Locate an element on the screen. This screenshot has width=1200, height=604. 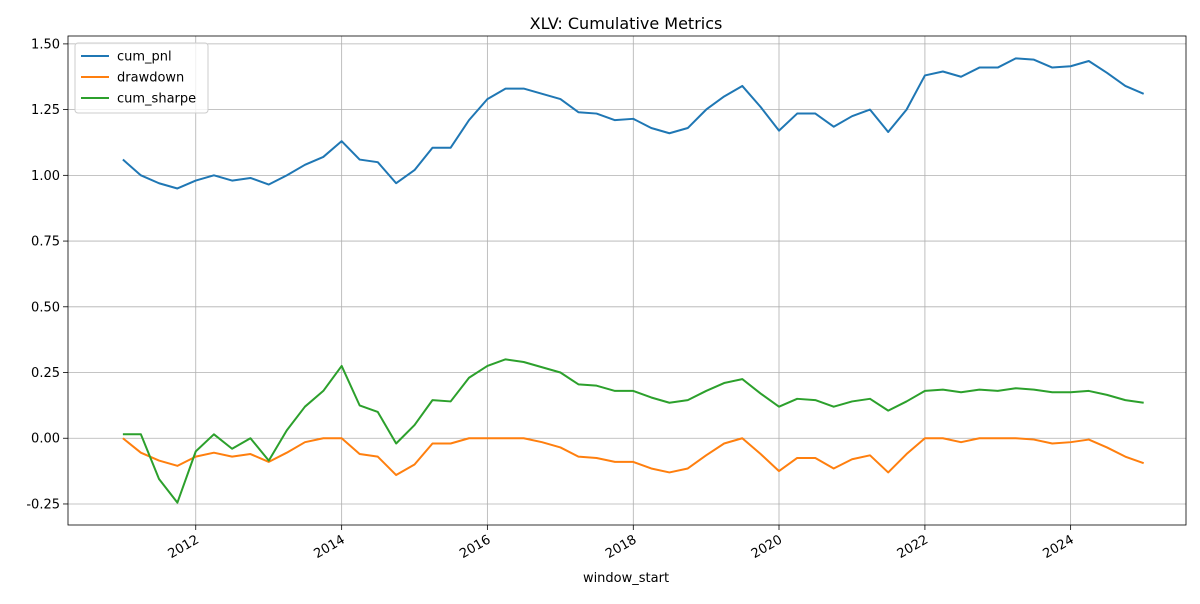
x-tick-label: 2020 is located at coordinates (767, 547).